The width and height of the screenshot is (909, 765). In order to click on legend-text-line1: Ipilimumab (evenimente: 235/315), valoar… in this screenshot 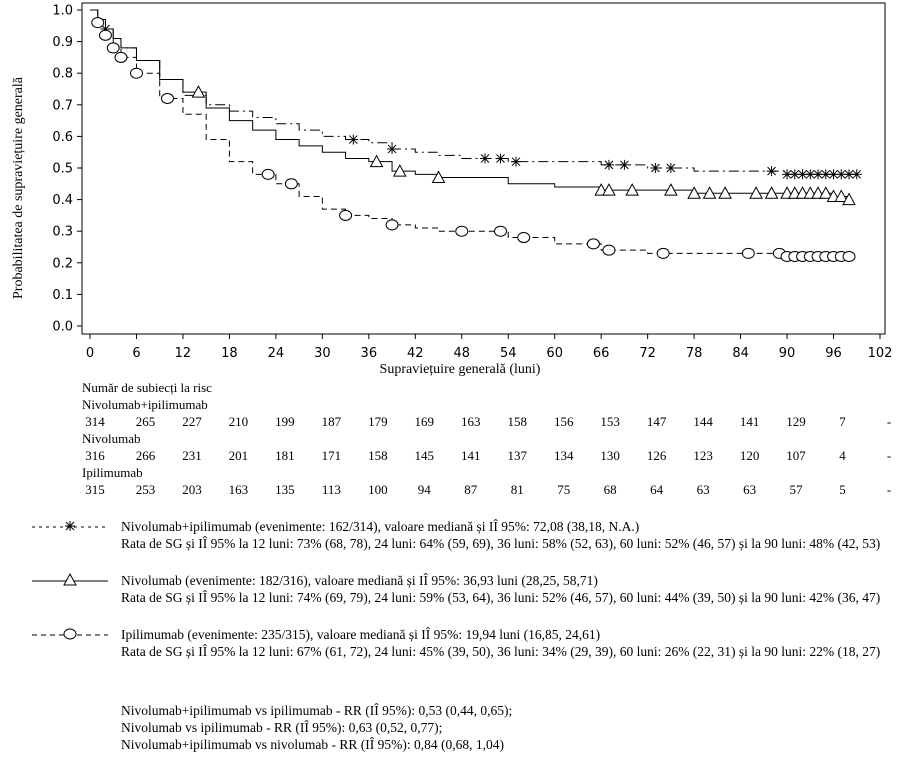, I will do `click(361, 634)`.